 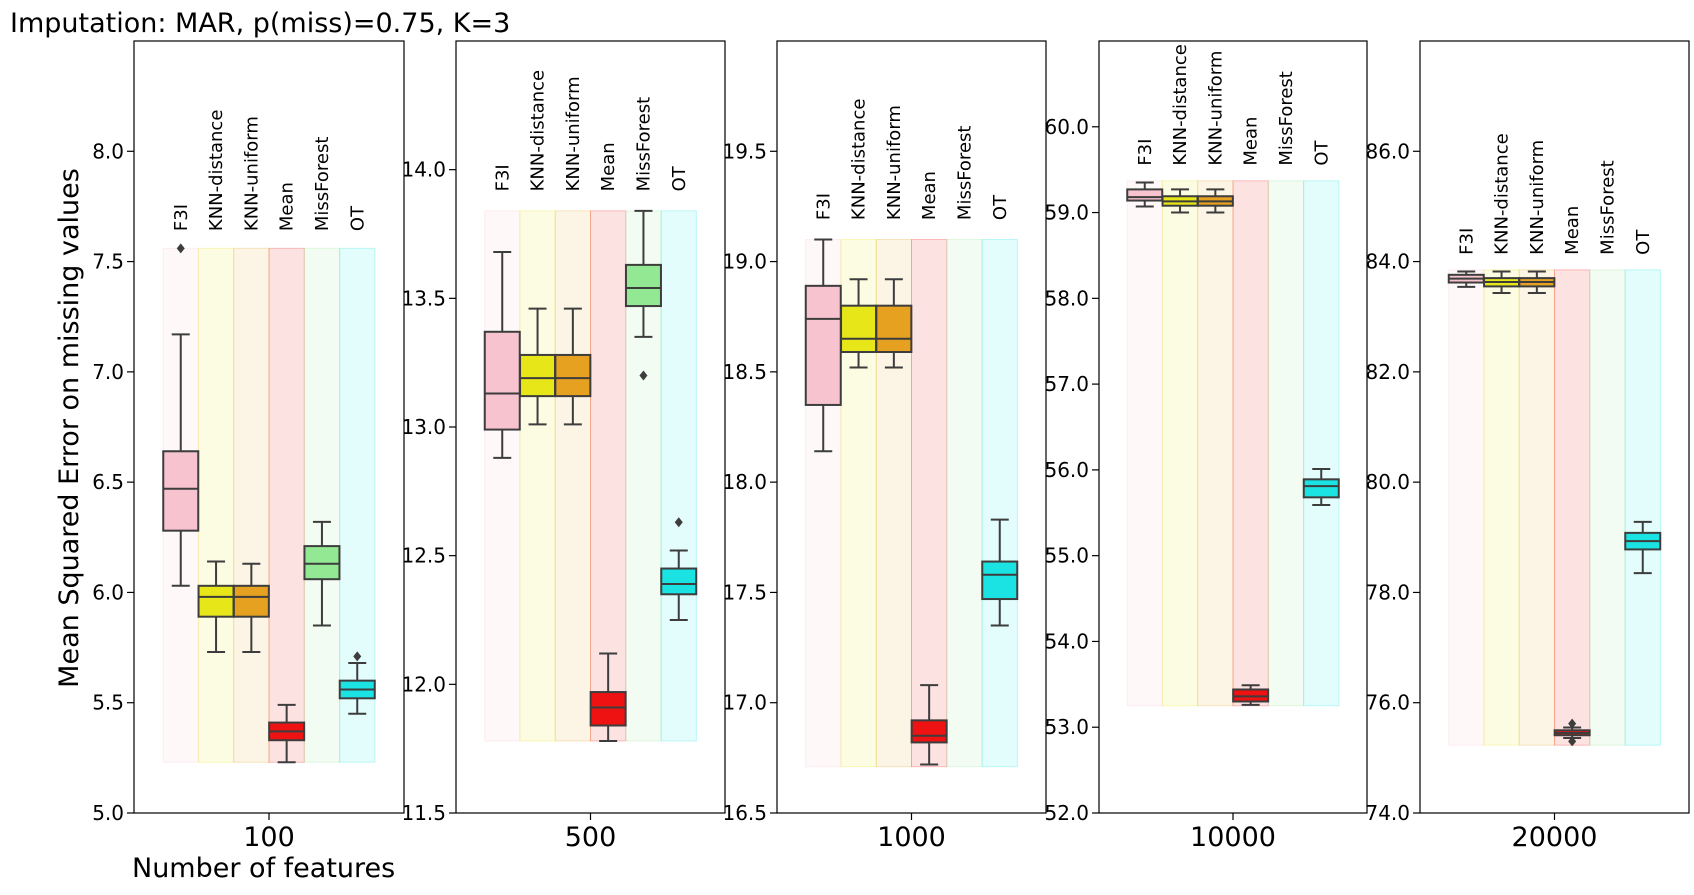 I want to click on y-tick-label: 8.0, so click(x=108, y=151).